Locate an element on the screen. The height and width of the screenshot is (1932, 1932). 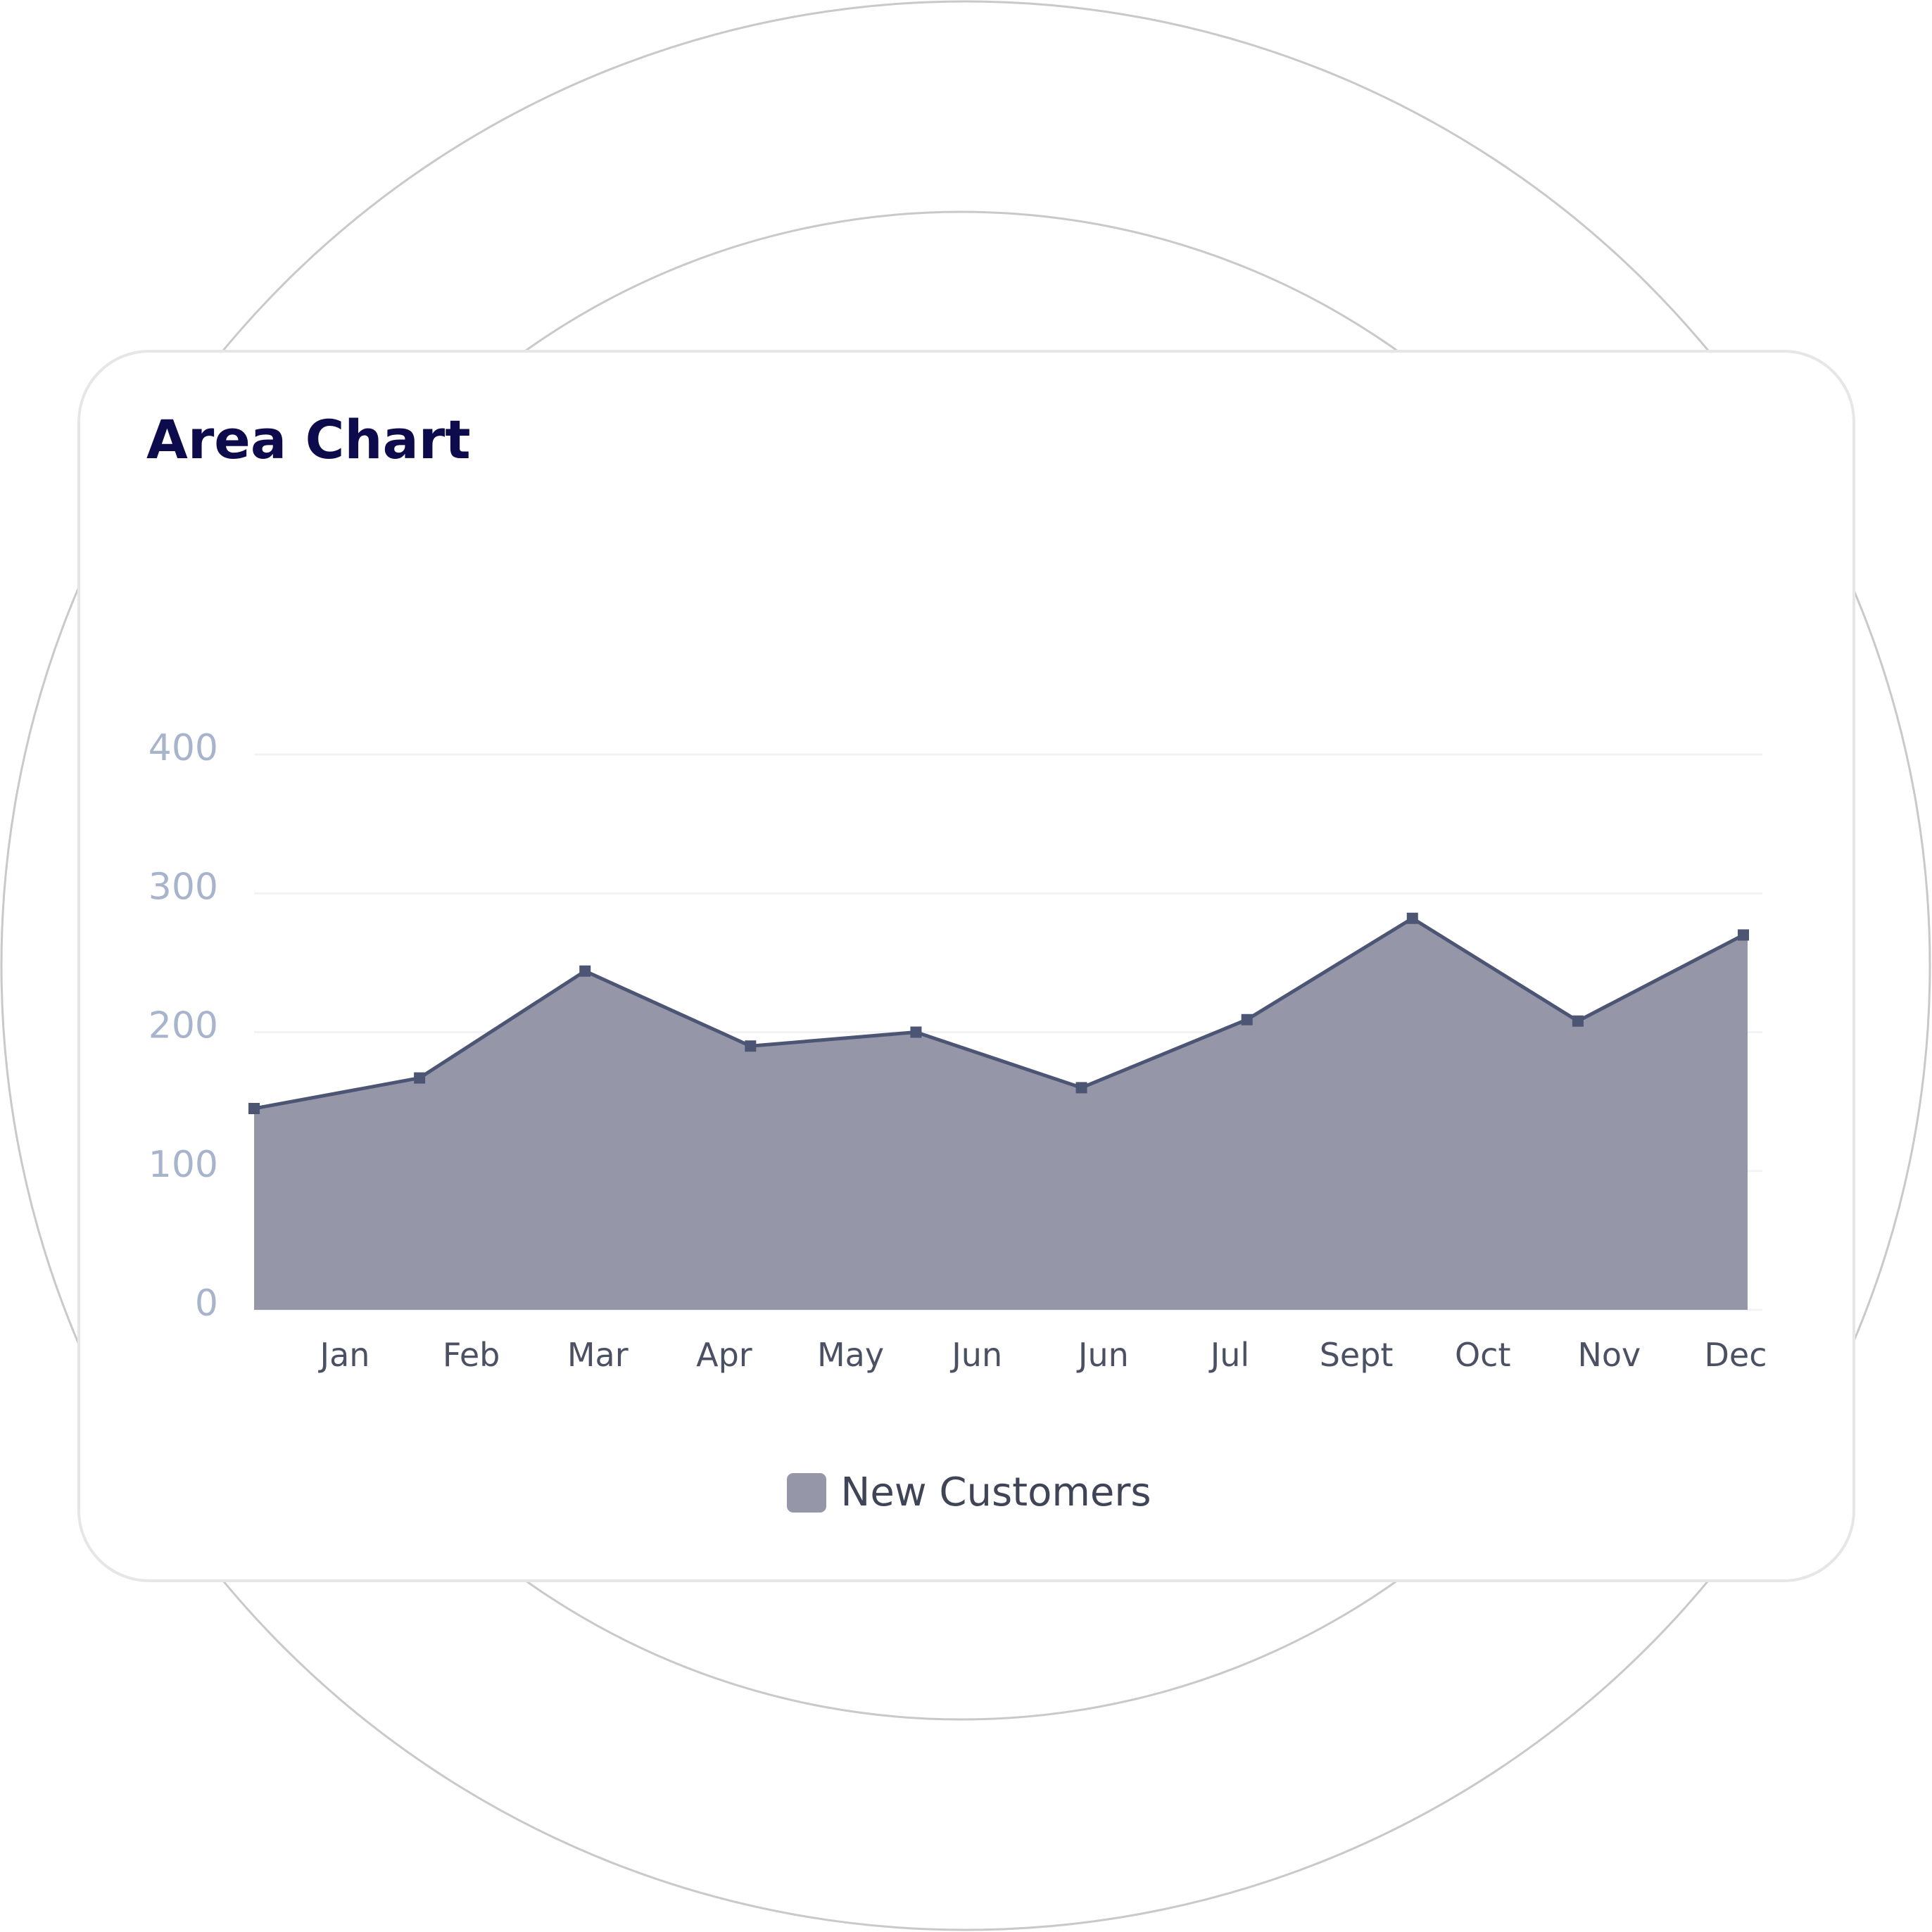
y-axis-ticks: 0 100 200 300 400 is located at coordinates (183, 1026).